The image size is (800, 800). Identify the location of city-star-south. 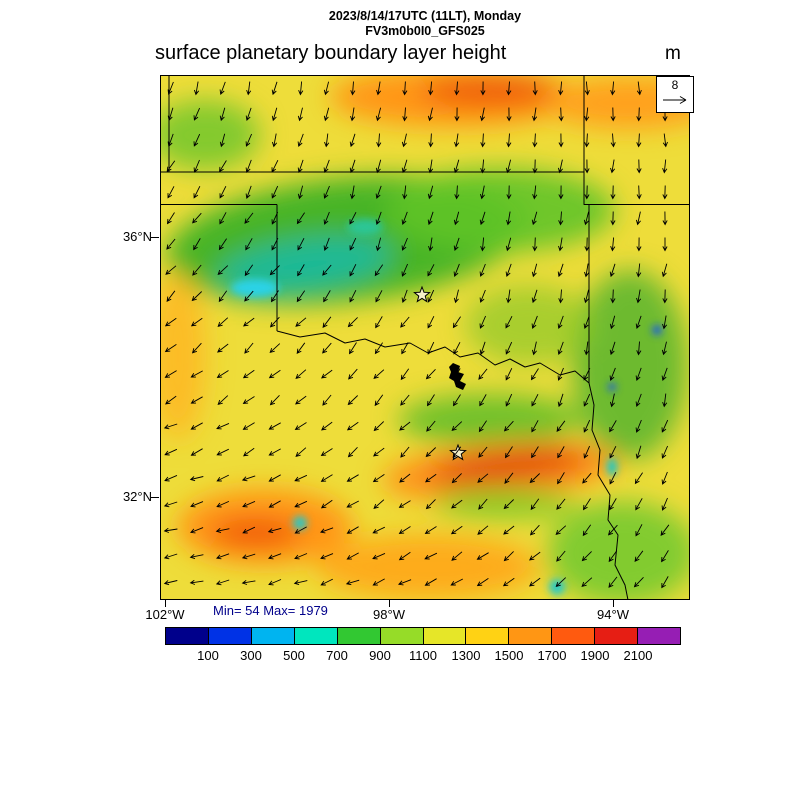
(458, 452).